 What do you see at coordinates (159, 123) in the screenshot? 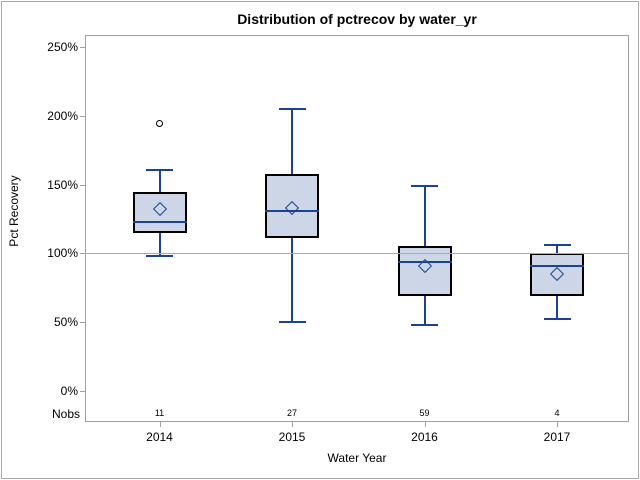
I see `outlier-marker` at bounding box center [159, 123].